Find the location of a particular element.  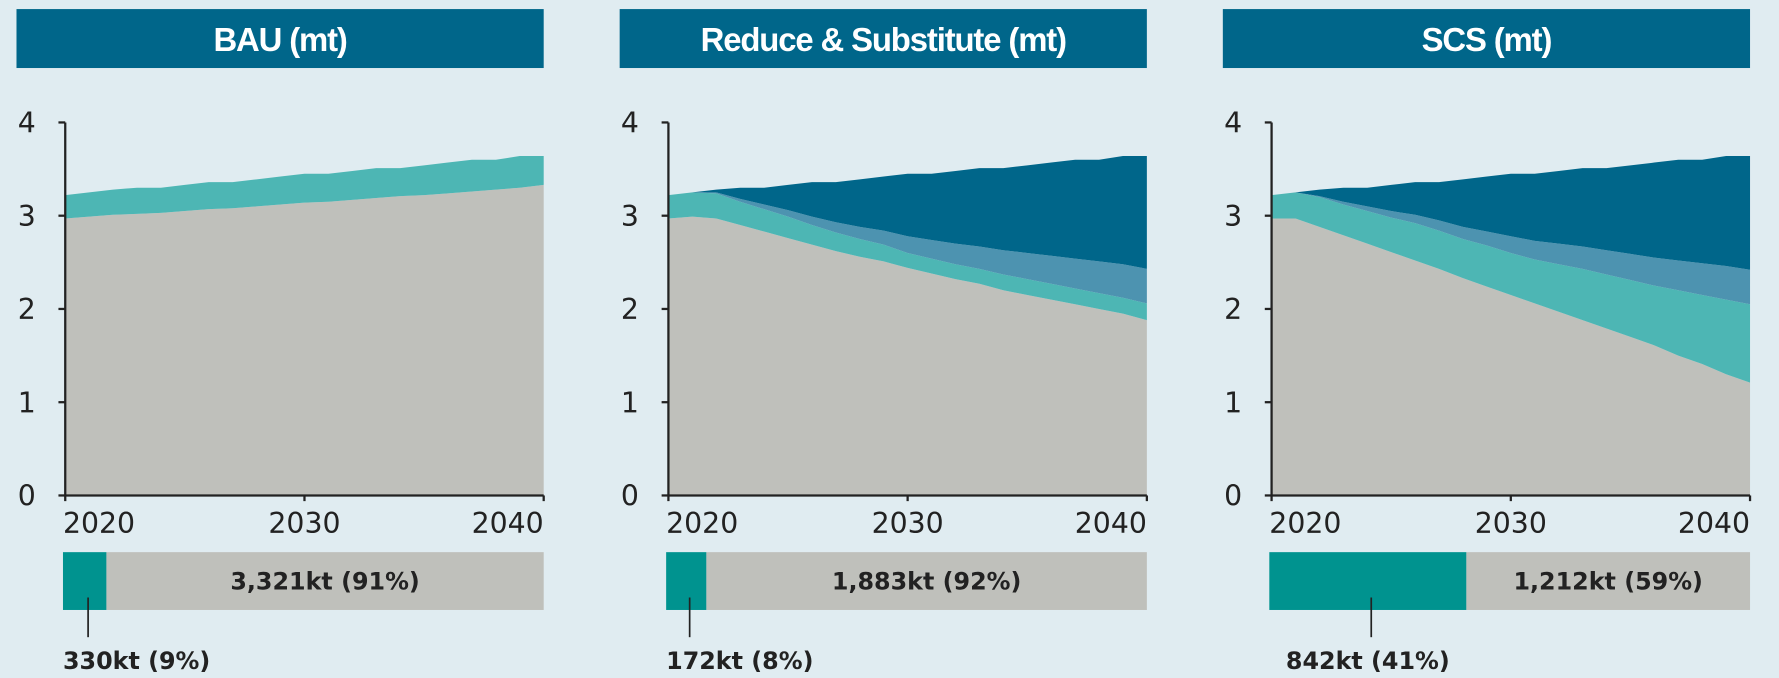

share-label: 1,883kt (92%) is located at coordinates (926, 582).